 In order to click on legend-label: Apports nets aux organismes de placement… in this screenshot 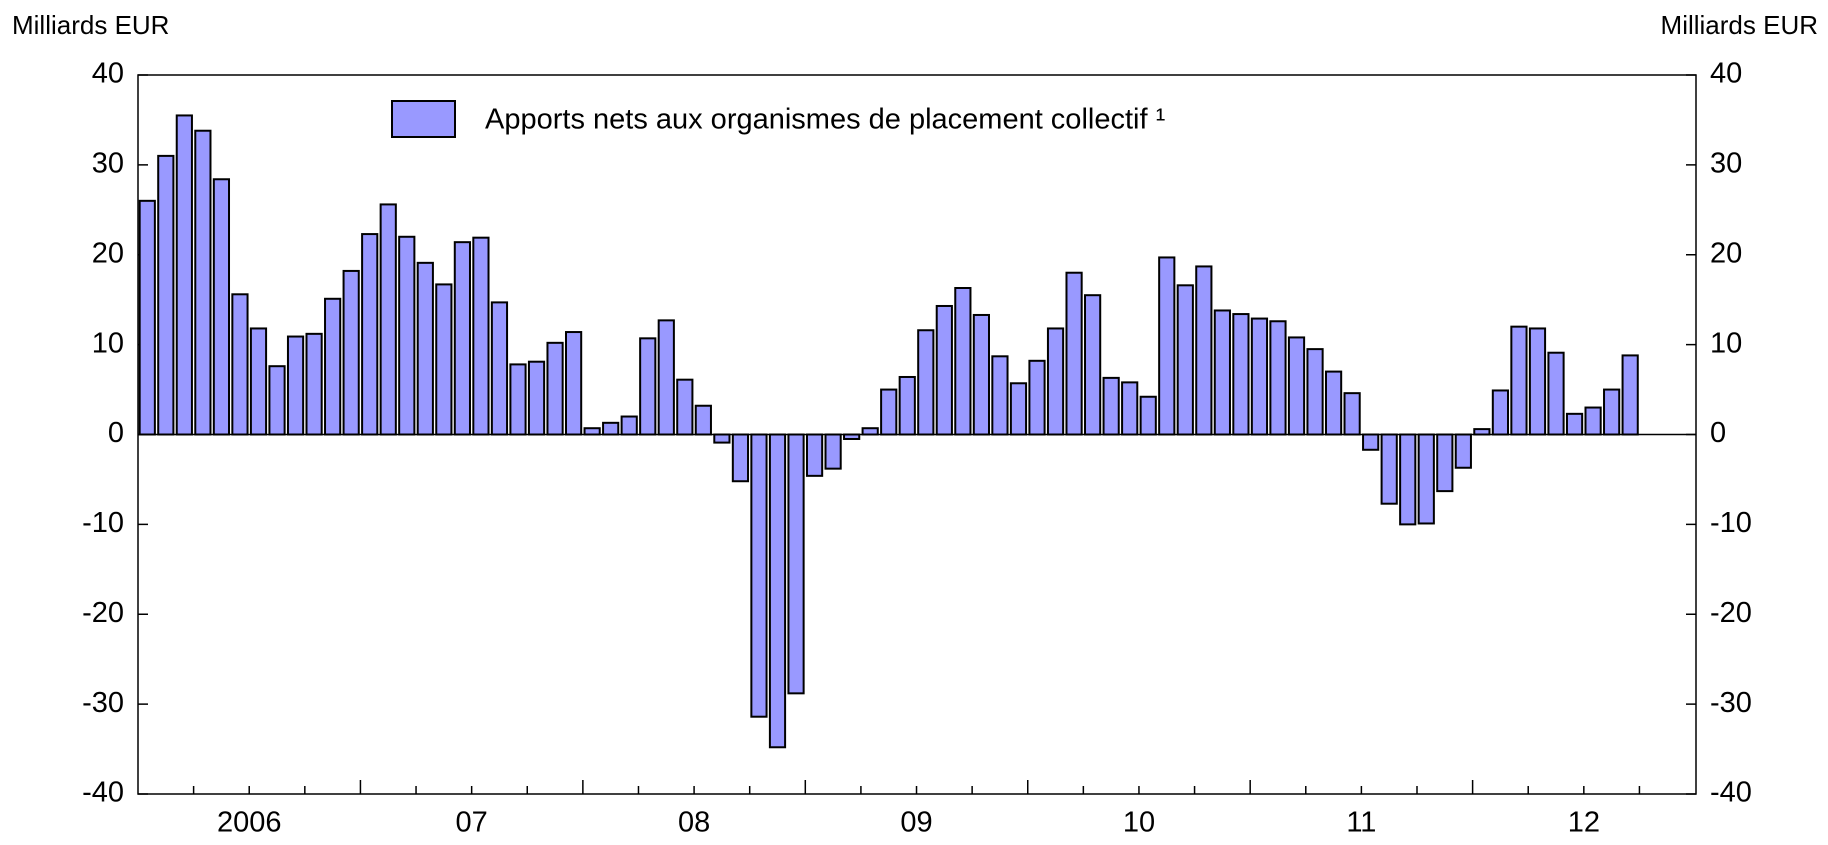, I will do `click(825, 120)`.